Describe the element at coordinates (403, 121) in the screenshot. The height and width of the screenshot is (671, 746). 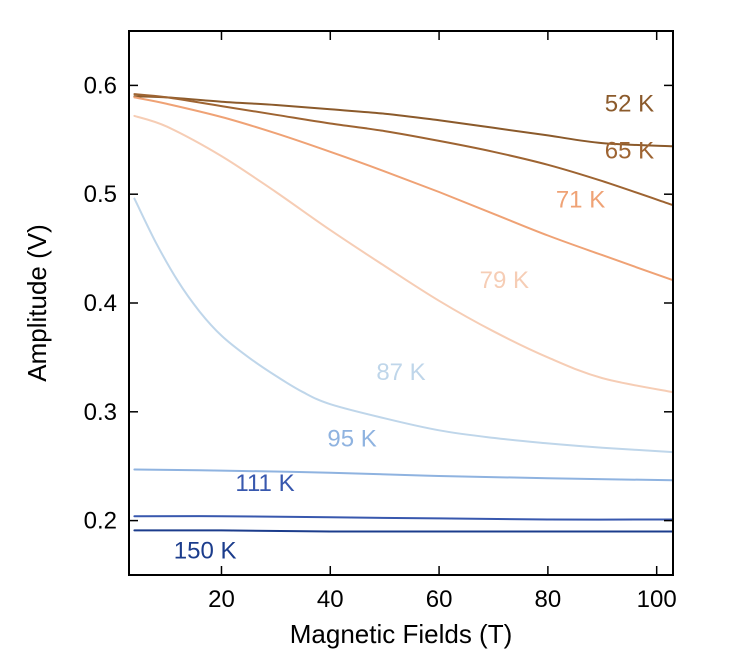
I see `series-line-52-k` at that location.